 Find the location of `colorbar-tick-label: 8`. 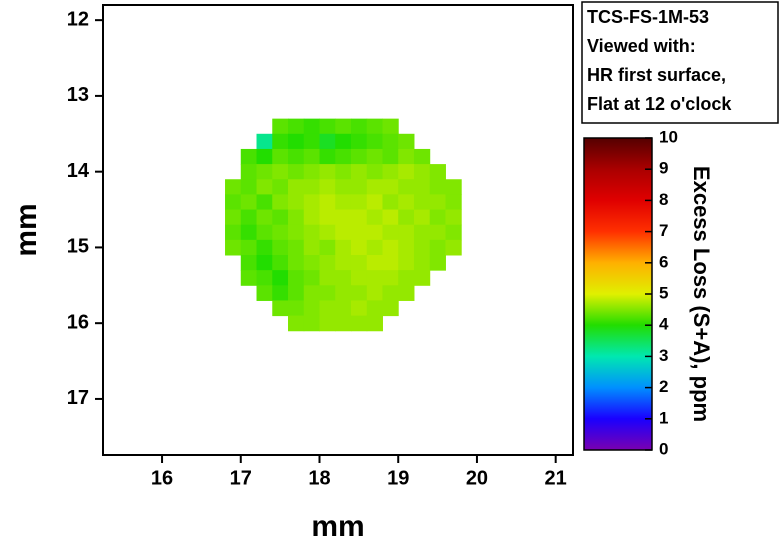

colorbar-tick-label: 8 is located at coordinates (663, 199).